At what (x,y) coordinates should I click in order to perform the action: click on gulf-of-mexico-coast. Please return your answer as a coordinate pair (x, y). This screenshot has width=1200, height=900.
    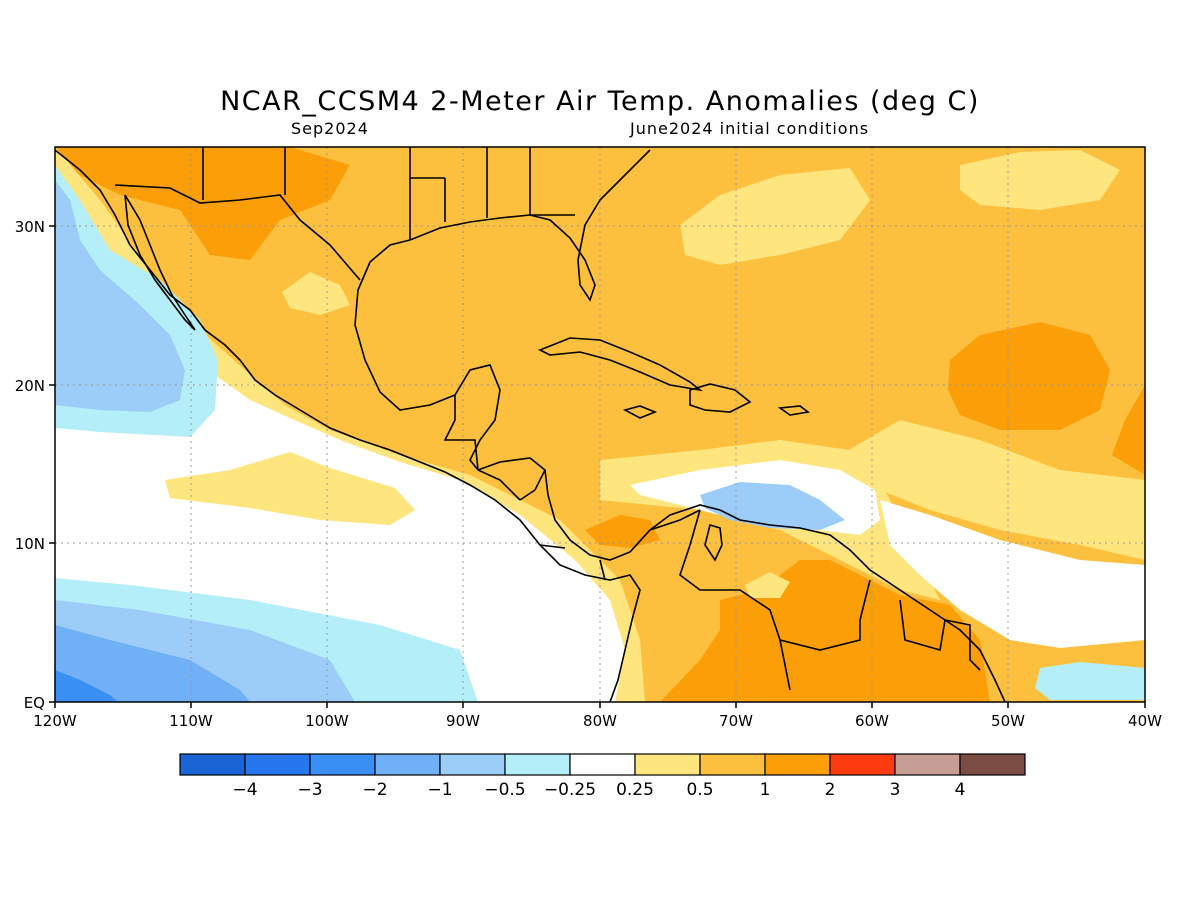
    Looking at the image, I should click on (427, 355).